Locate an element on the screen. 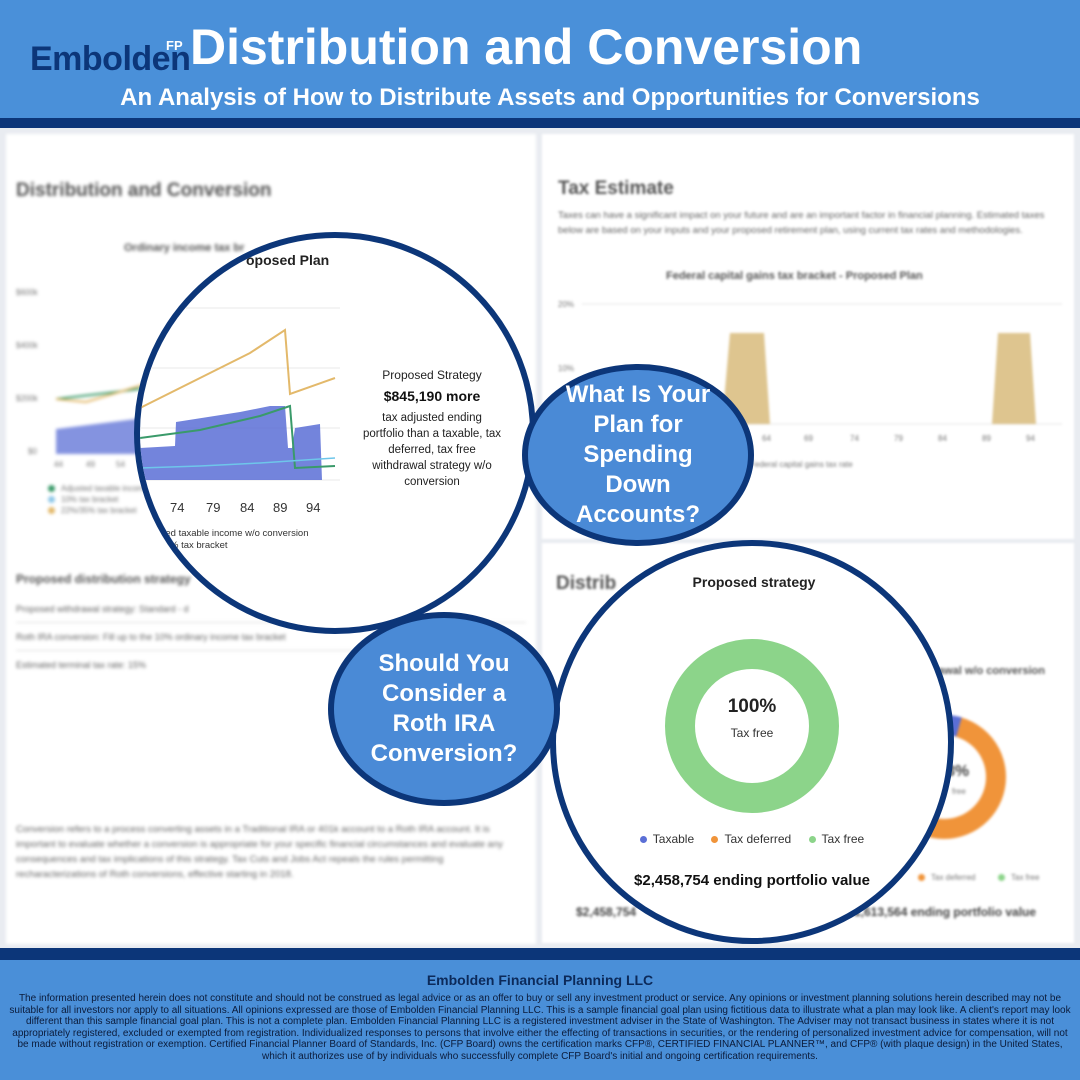 The width and height of the screenshot is (1080, 1080). line-tax-bracket is located at coordinates (238, 437).